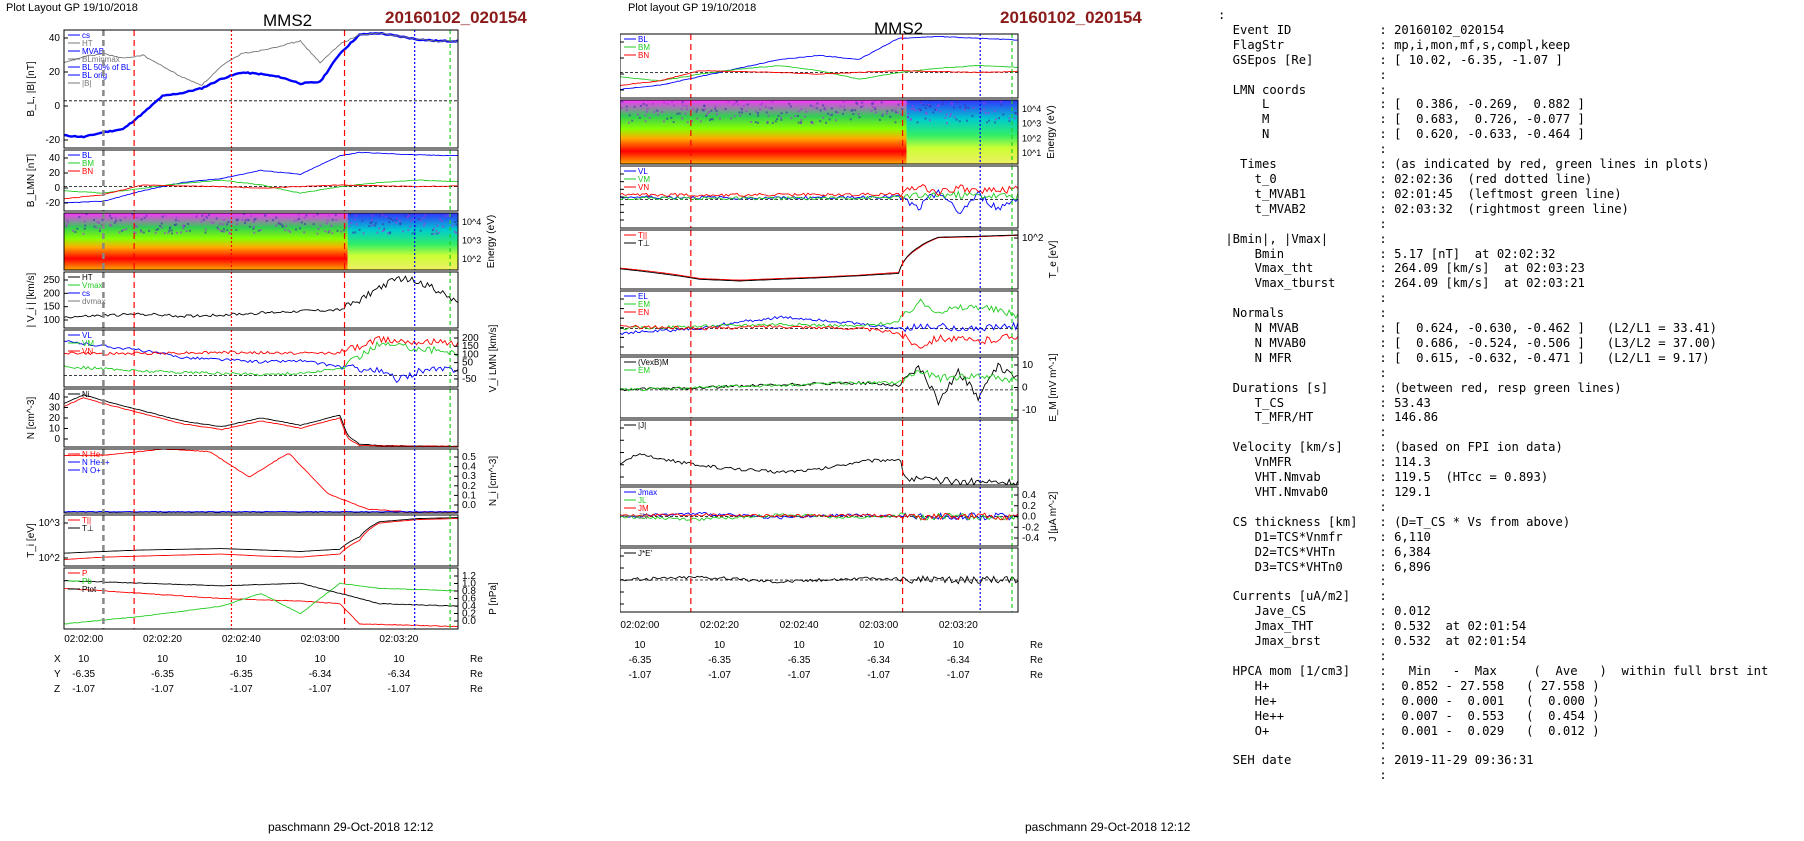 The height and width of the screenshot is (841, 1804). I want to click on tick-label: 0.6, so click(469, 599).